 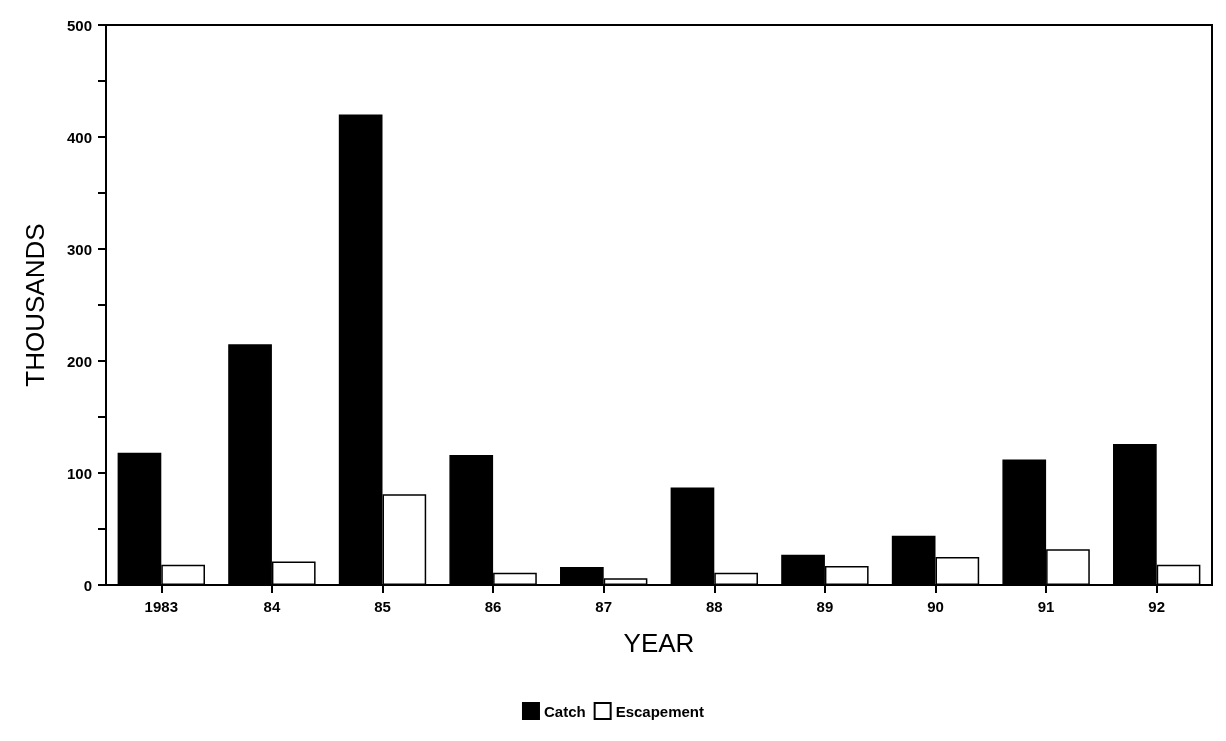 I want to click on y-axis-title: THOUSANDS, so click(x=35, y=305).